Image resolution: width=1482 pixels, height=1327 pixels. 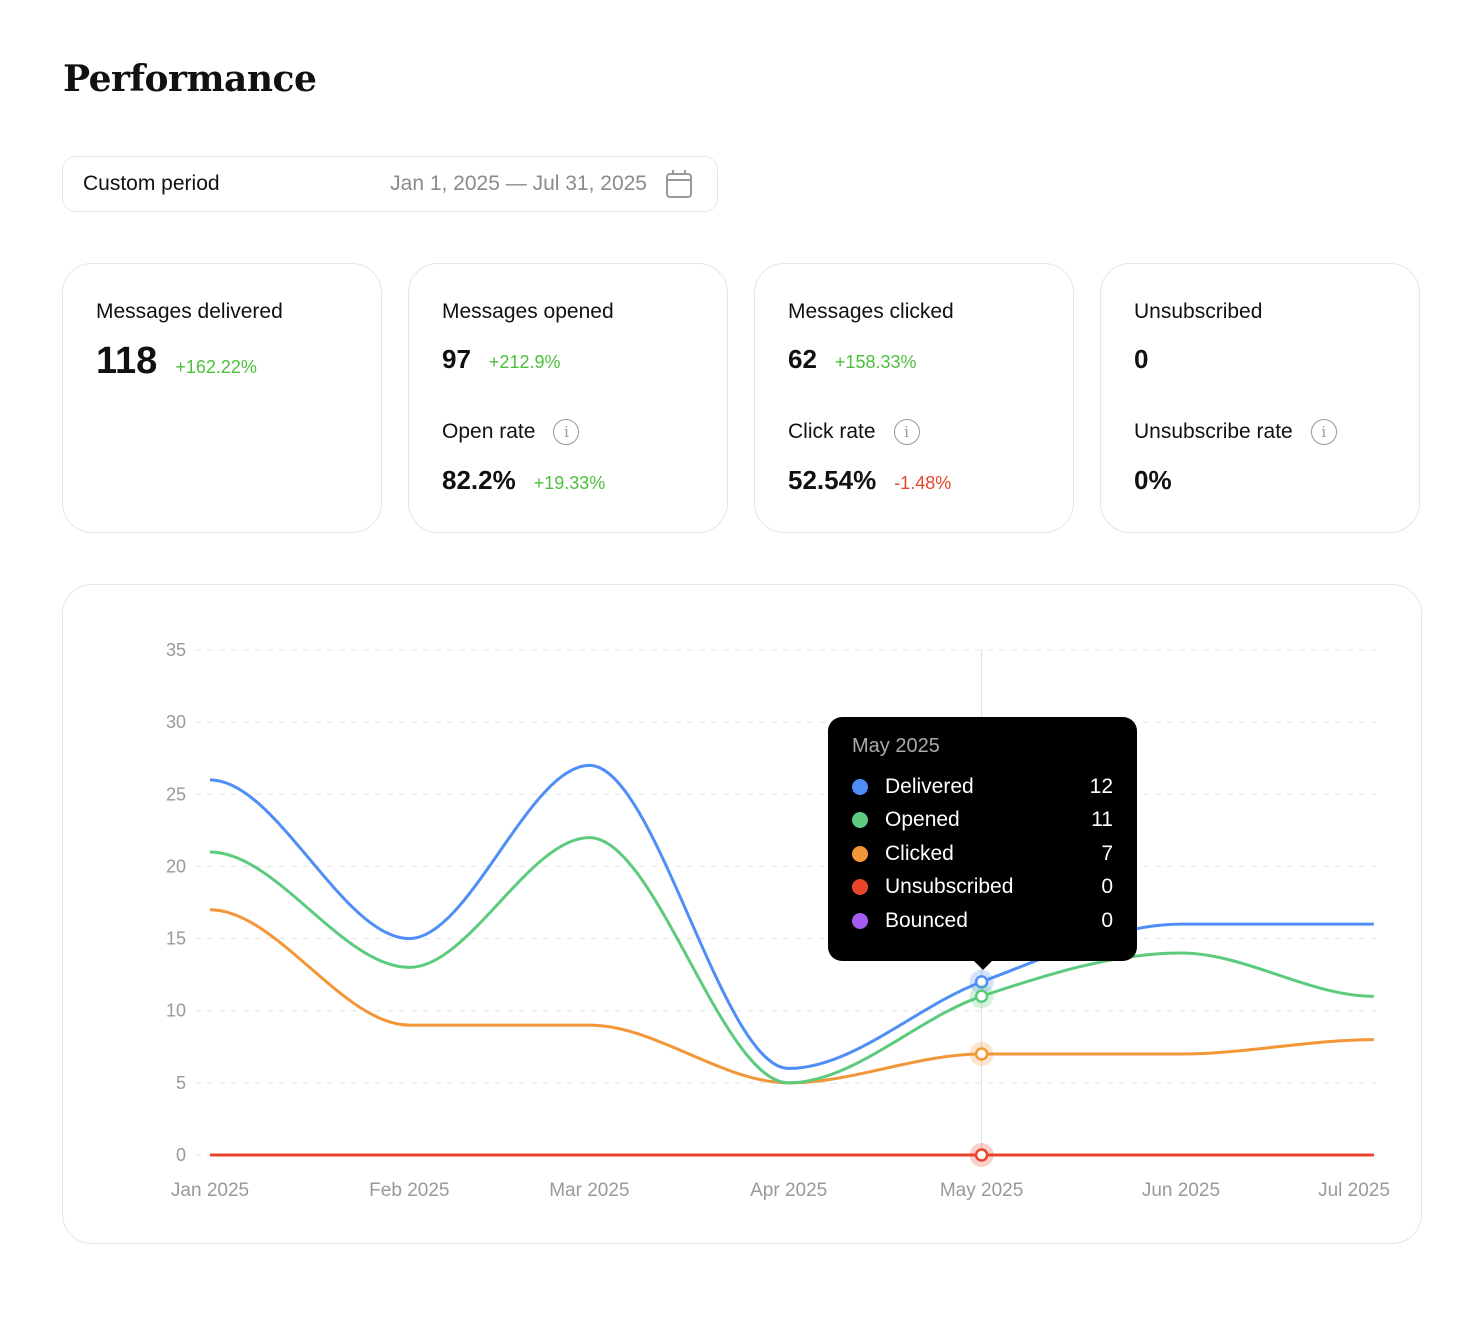 I want to click on y-tick-label: 10, so click(x=176, y=1011).